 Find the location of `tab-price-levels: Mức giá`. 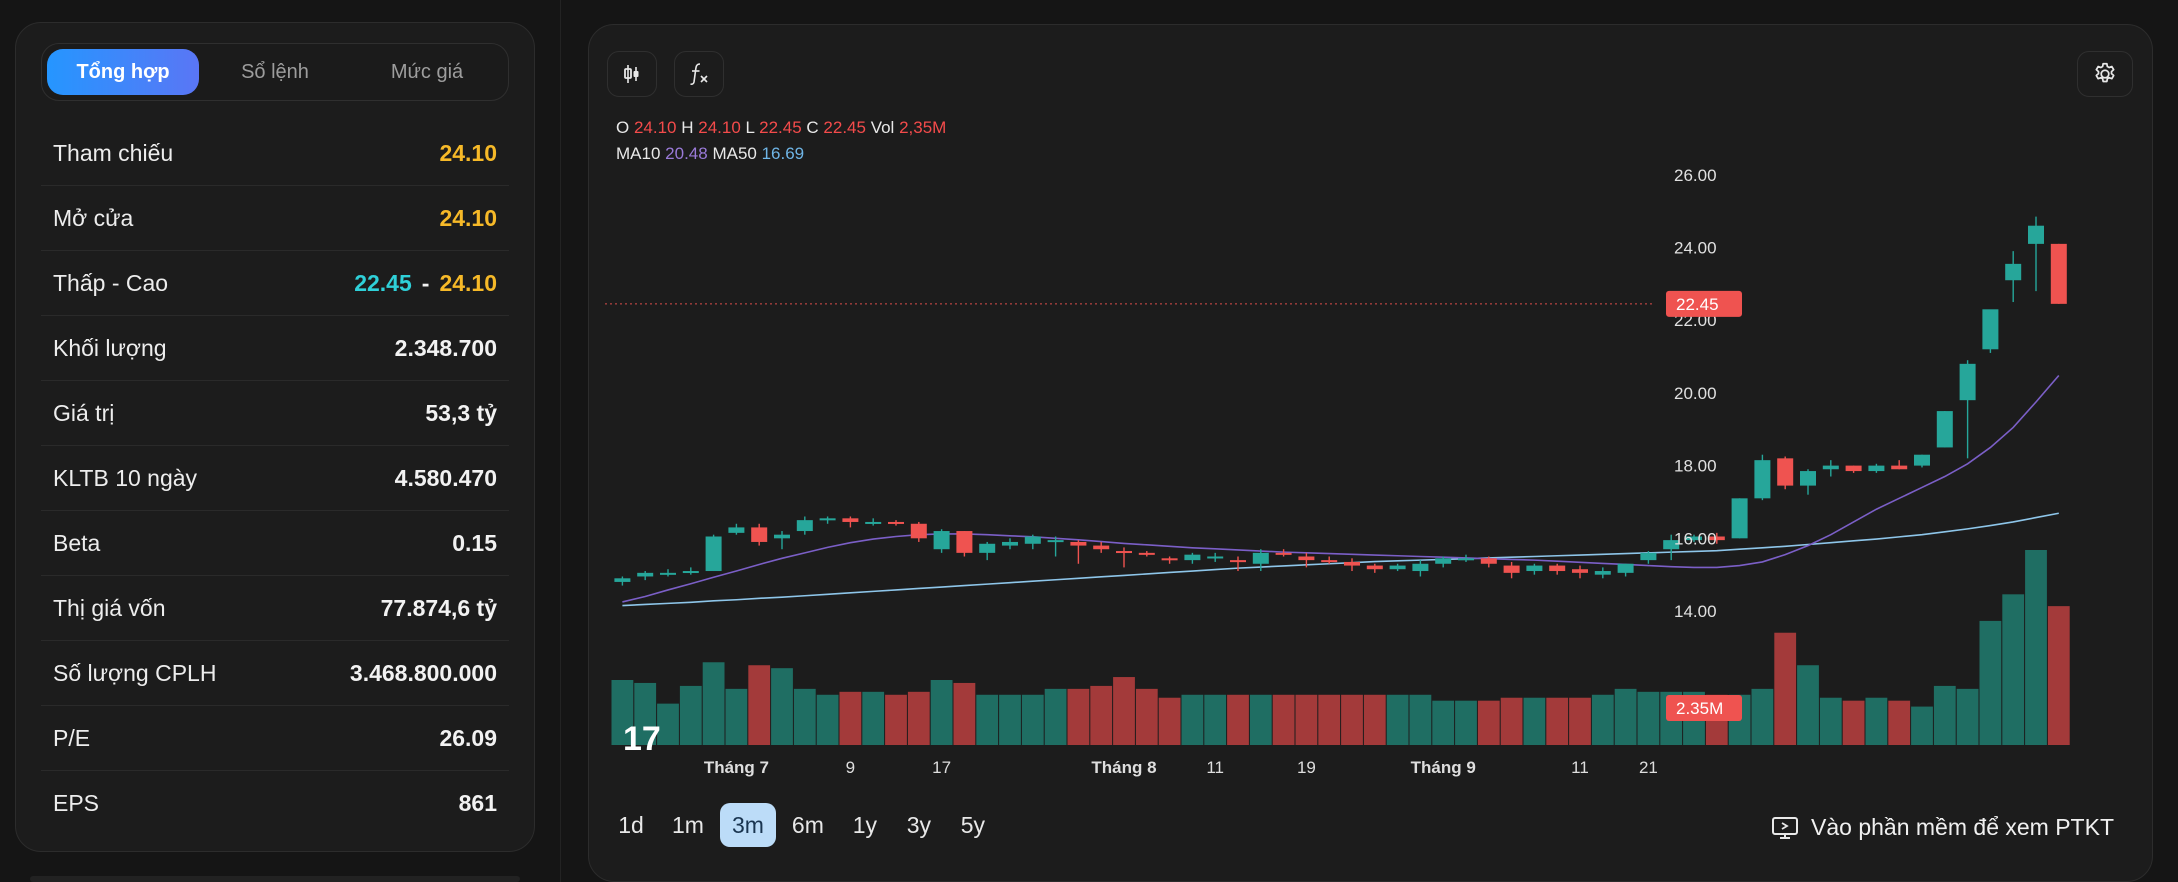

tab-price-levels: Mức giá is located at coordinates (427, 71).